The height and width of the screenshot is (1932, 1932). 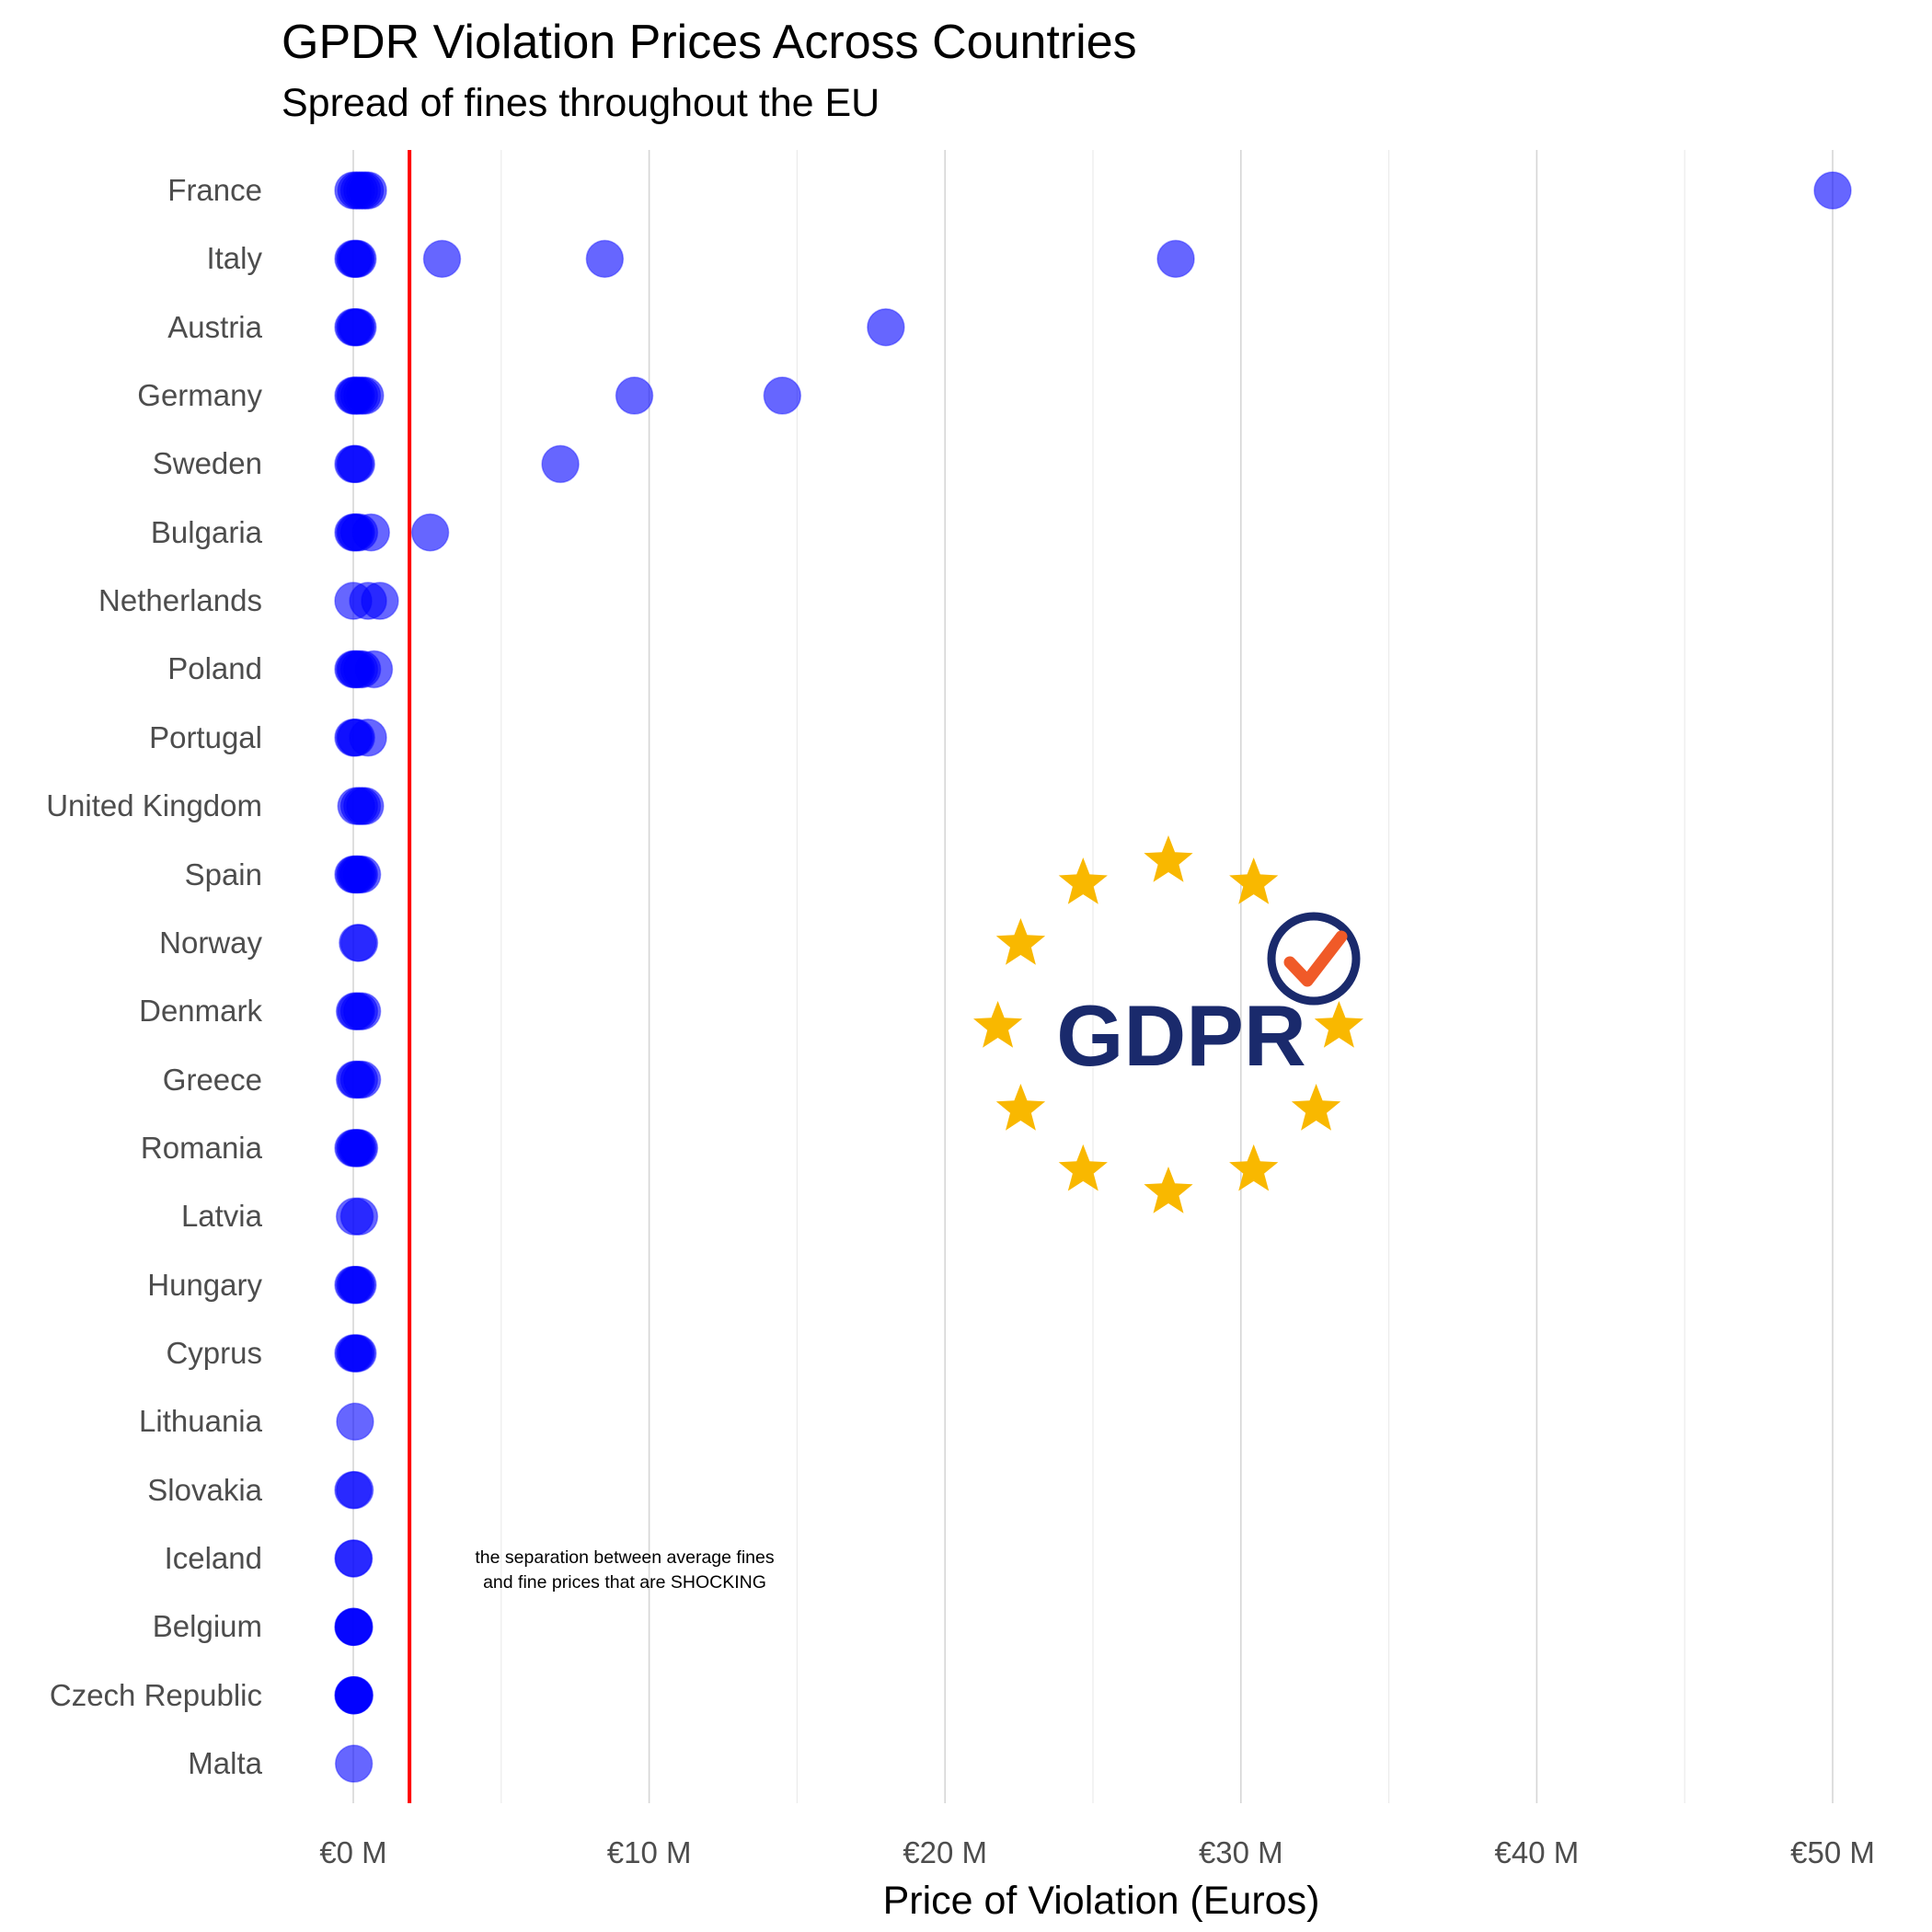 What do you see at coordinates (206, 531) in the screenshot?
I see `y-tick-label: Bulgaria` at bounding box center [206, 531].